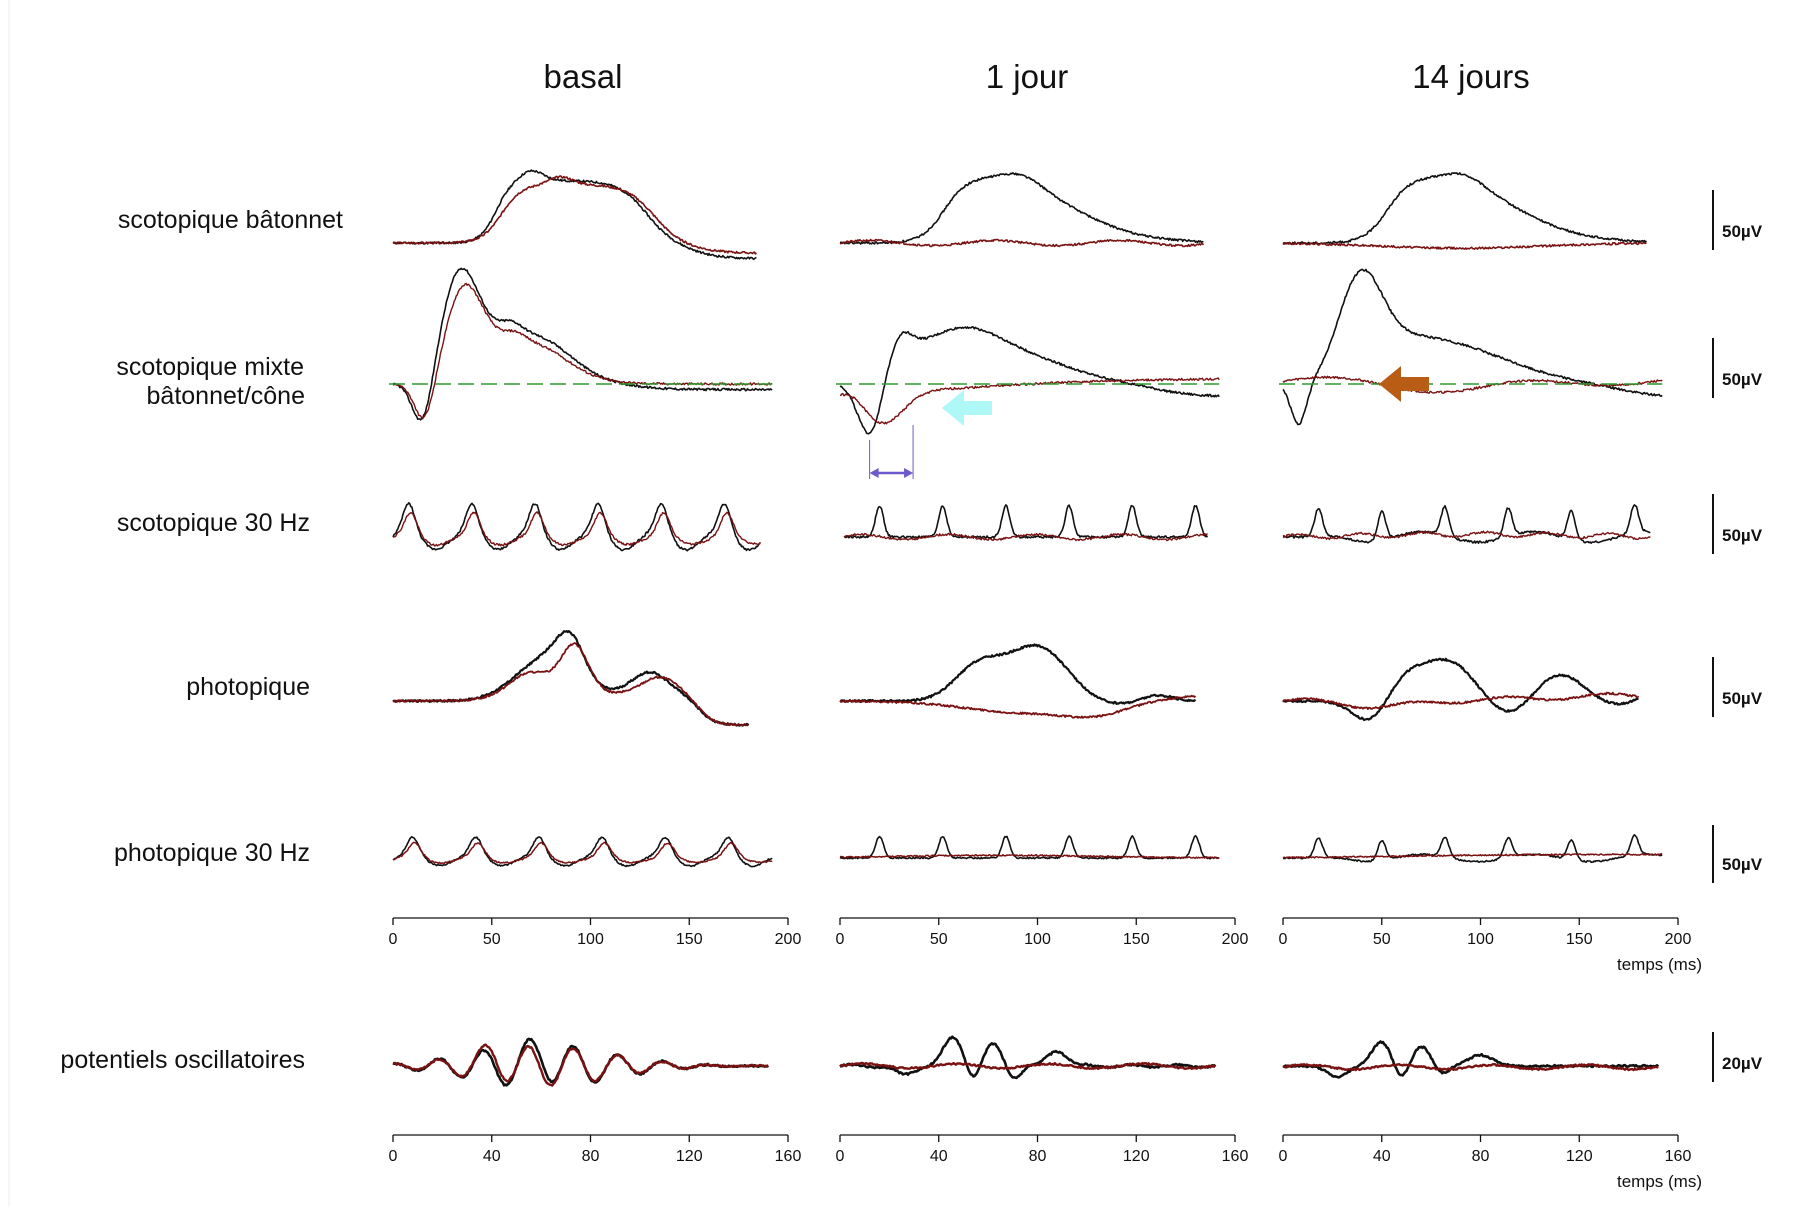 This screenshot has width=1804, height=1207. Describe the element at coordinates (1027, 76) in the screenshot. I see `column-title: 1 jour` at that location.